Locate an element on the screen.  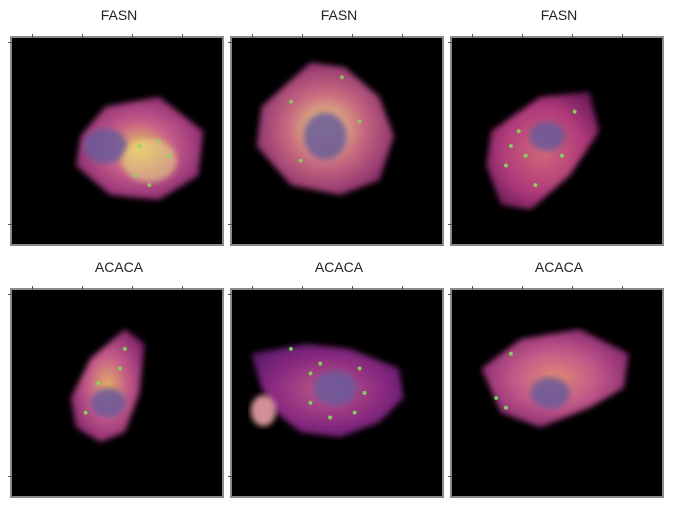
panel-acaca-1: ACACA is located at coordinates (118, 379).